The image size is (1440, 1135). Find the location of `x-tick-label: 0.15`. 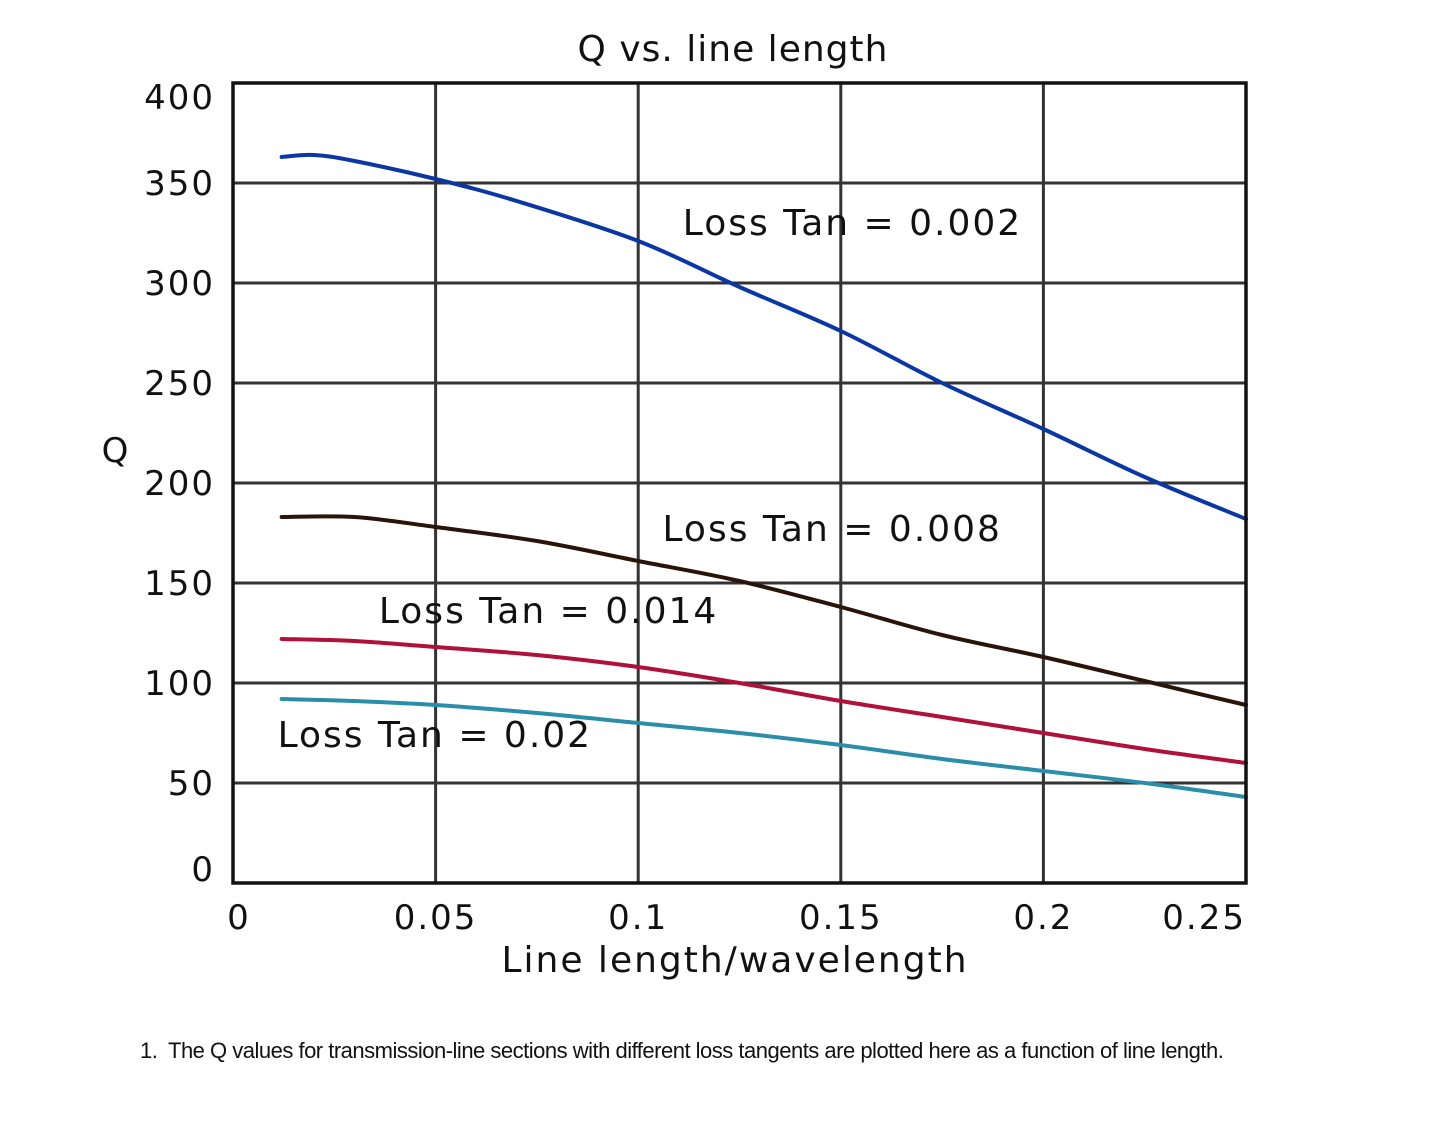

x-tick-label: 0.15 is located at coordinates (841, 918).